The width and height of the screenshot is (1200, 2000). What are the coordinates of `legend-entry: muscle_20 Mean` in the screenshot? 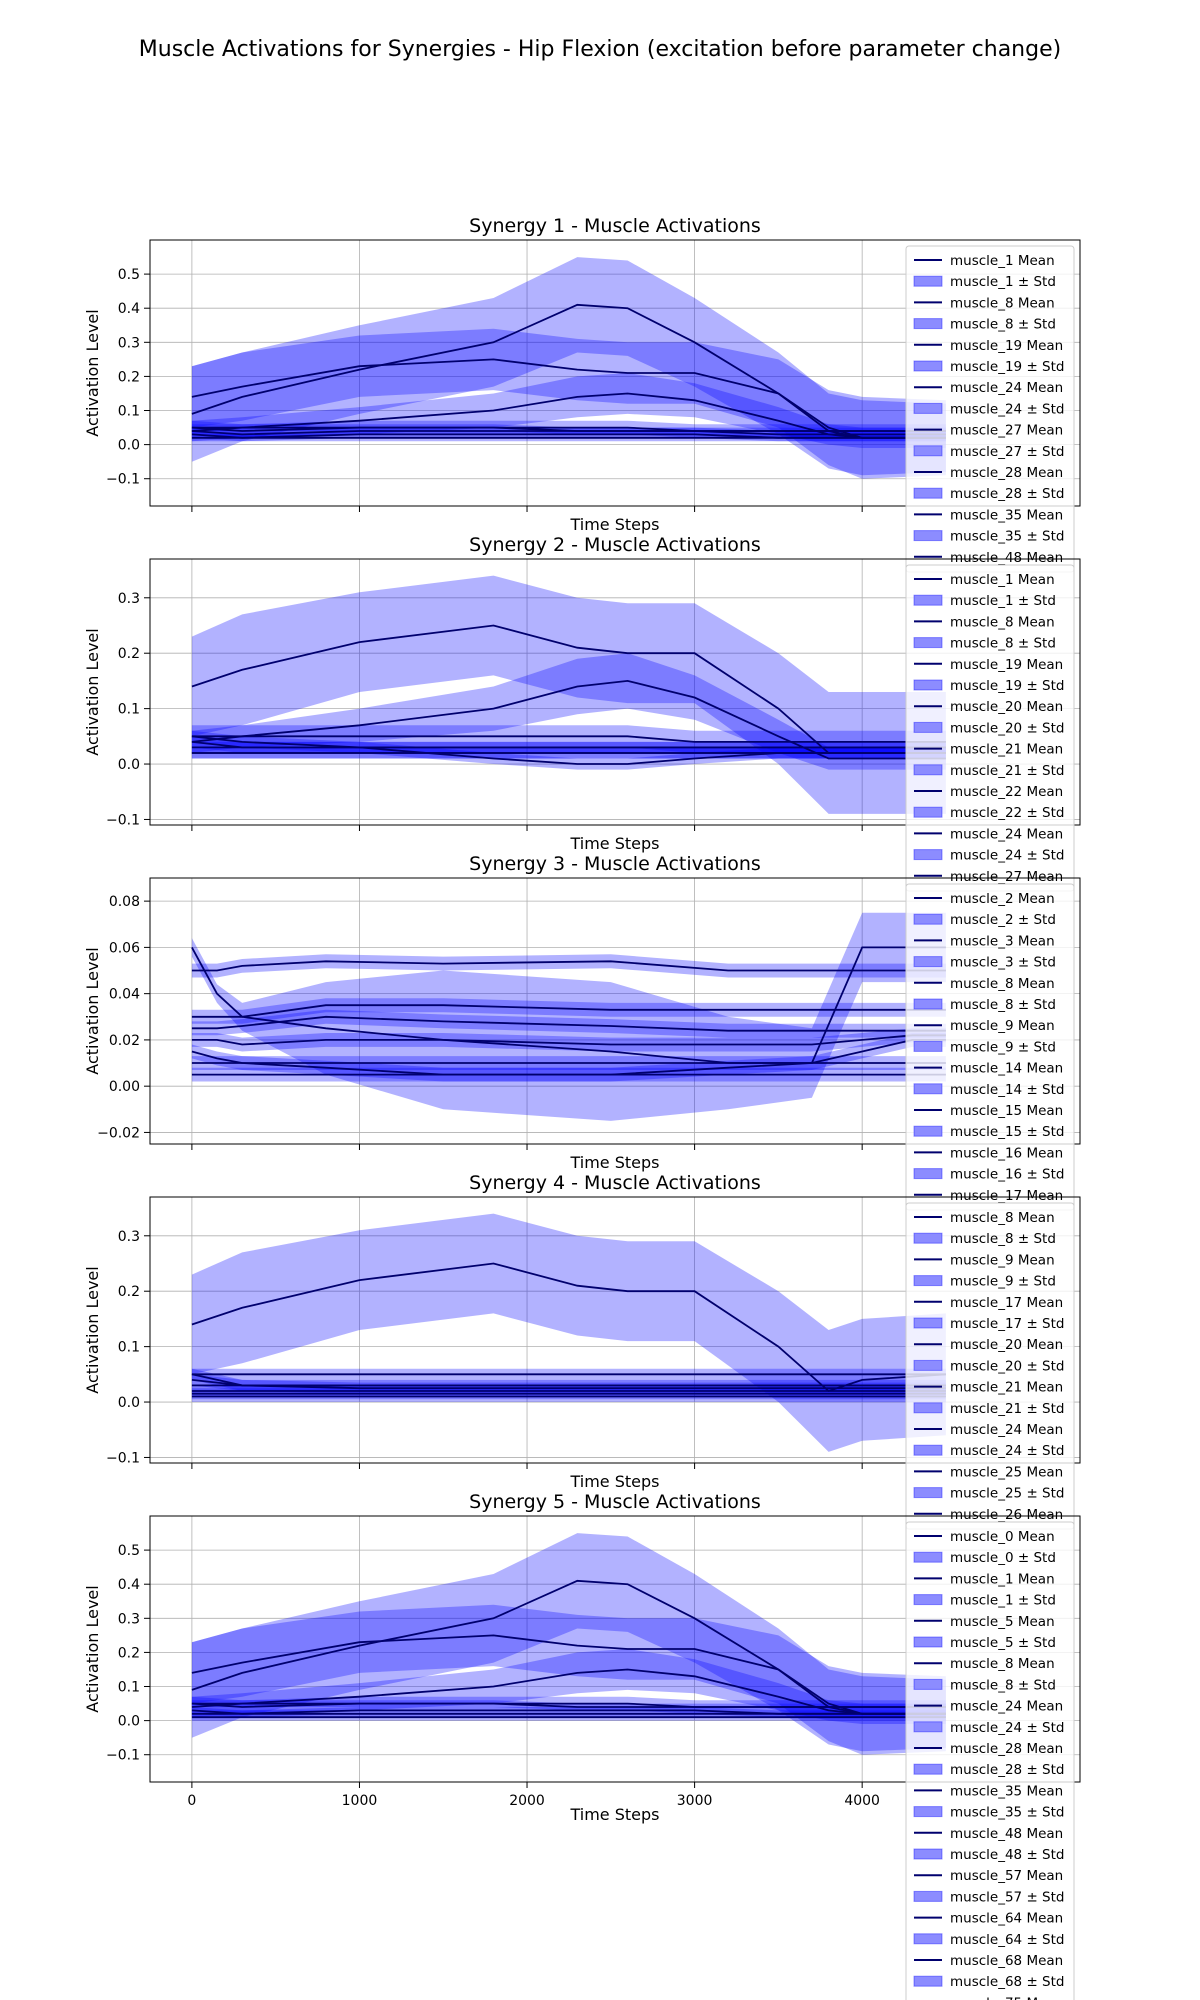 It's located at (1006, 707).